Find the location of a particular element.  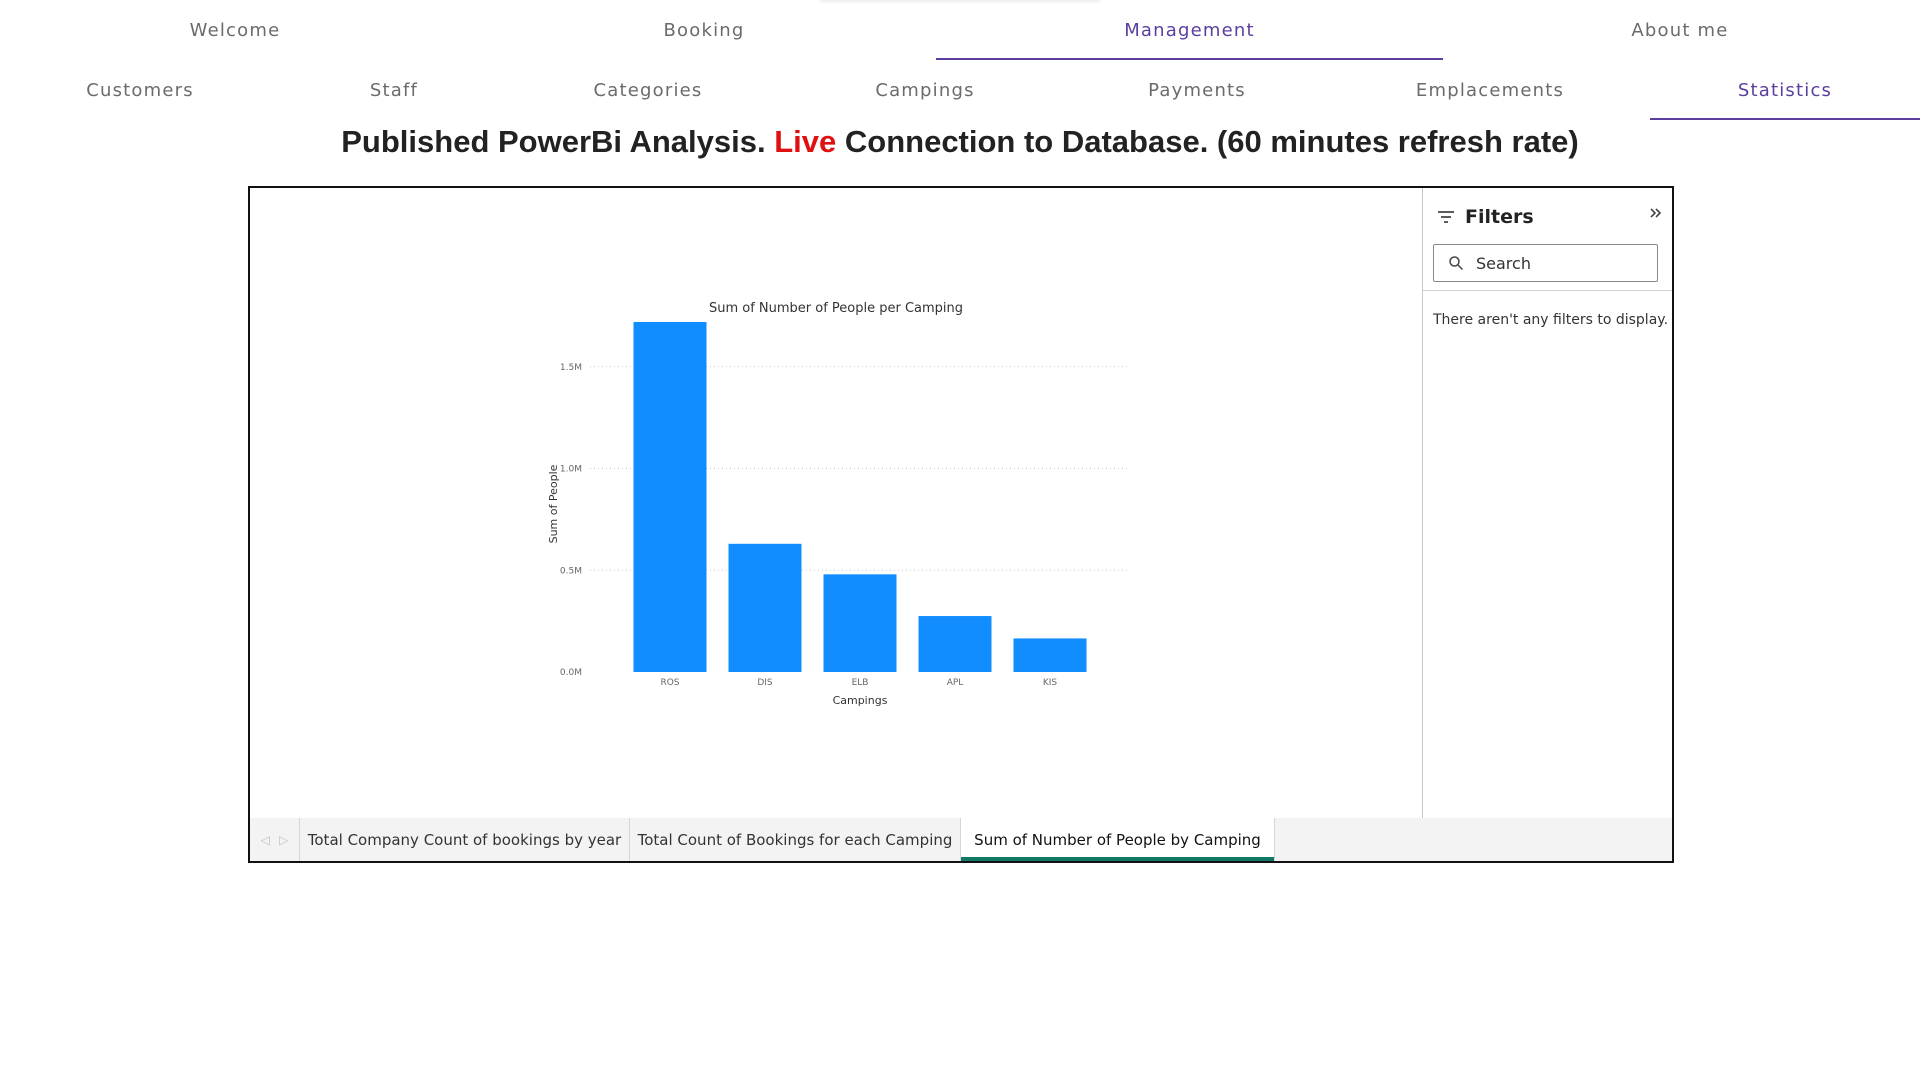

page-tab-bookings-per-camping: Total Count of Bookings for each Camping is located at coordinates (795, 839).